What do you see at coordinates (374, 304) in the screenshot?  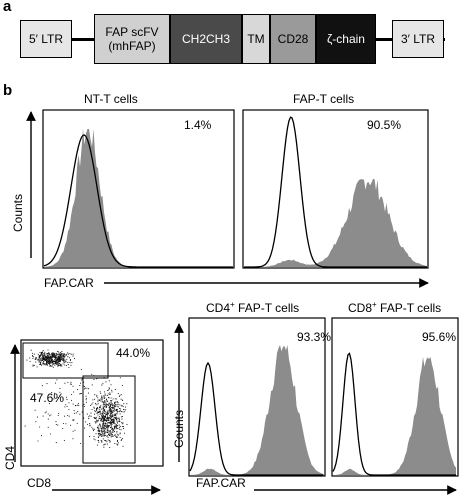 I see `hist-cd8-title-sup: +` at bounding box center [374, 304].